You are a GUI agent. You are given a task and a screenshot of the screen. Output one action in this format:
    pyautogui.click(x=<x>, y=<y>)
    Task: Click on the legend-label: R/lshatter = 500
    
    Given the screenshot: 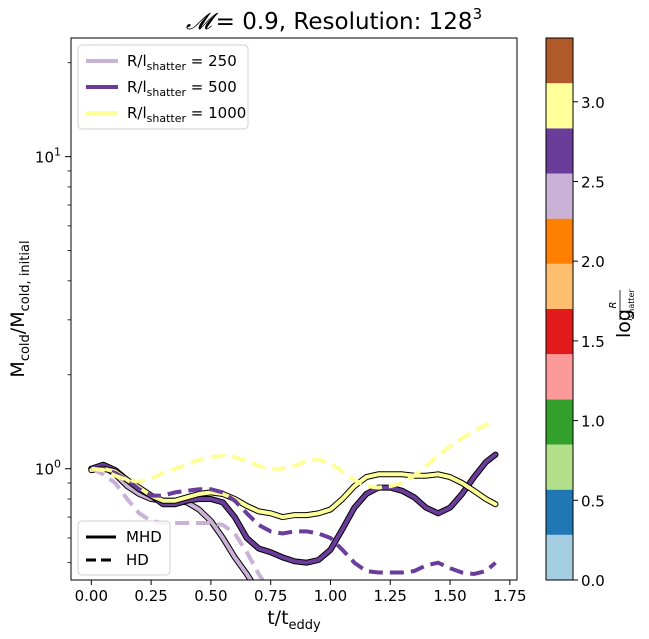 What is the action you would take?
    pyautogui.click(x=182, y=88)
    